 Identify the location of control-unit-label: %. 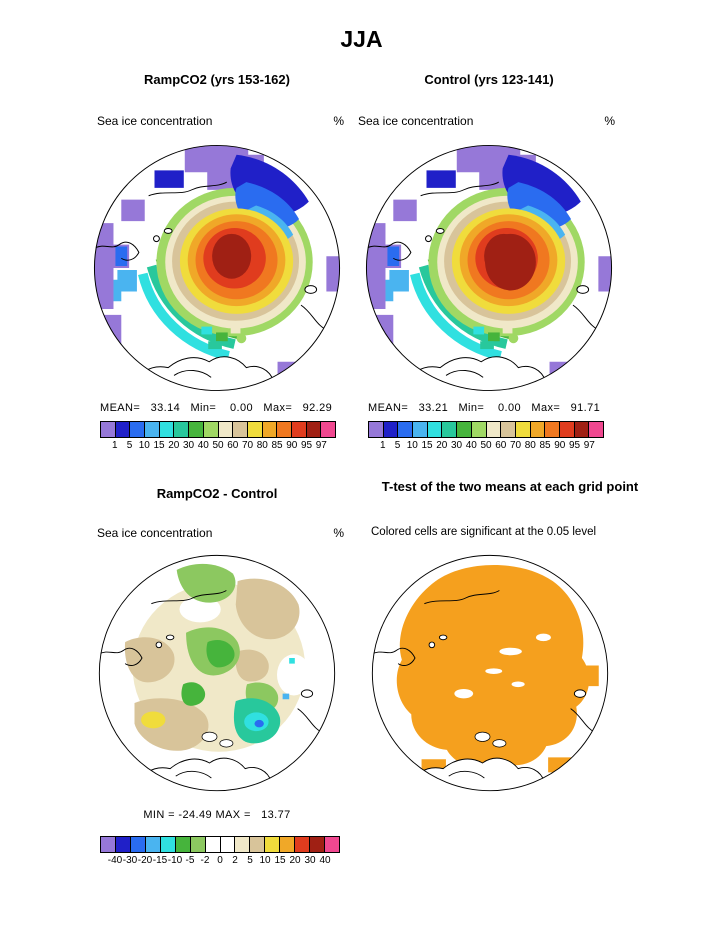
(609, 121).